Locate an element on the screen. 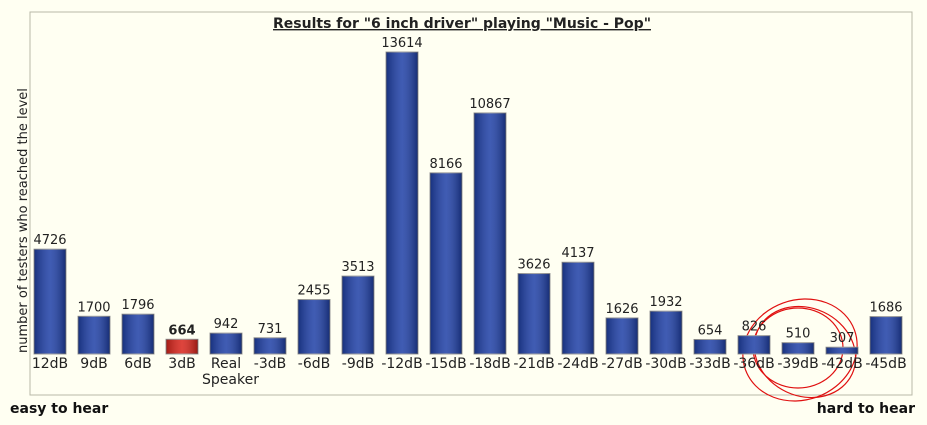 This screenshot has height=425, width=927. x-tick-label: -3dB is located at coordinates (270, 364).